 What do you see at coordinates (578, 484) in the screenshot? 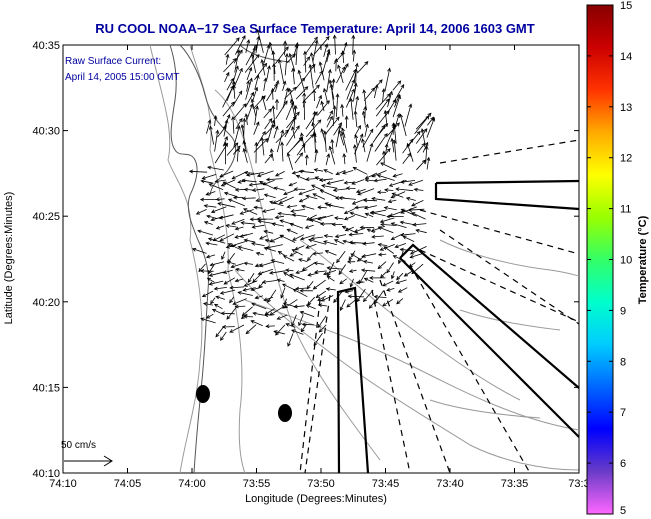
I see `x-tick-label: 73:3` at bounding box center [578, 484].